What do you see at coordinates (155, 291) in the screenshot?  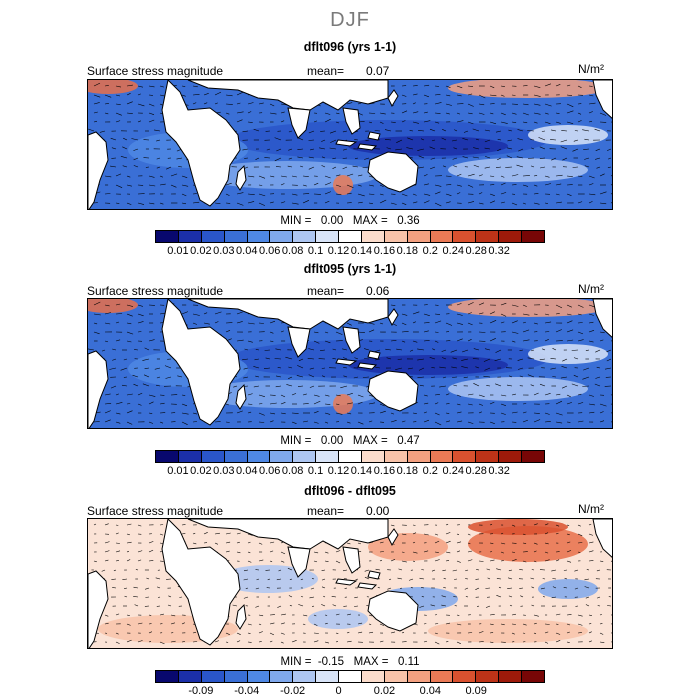 I see `panel-2-variable-label: Surface stress magnitude` at bounding box center [155, 291].